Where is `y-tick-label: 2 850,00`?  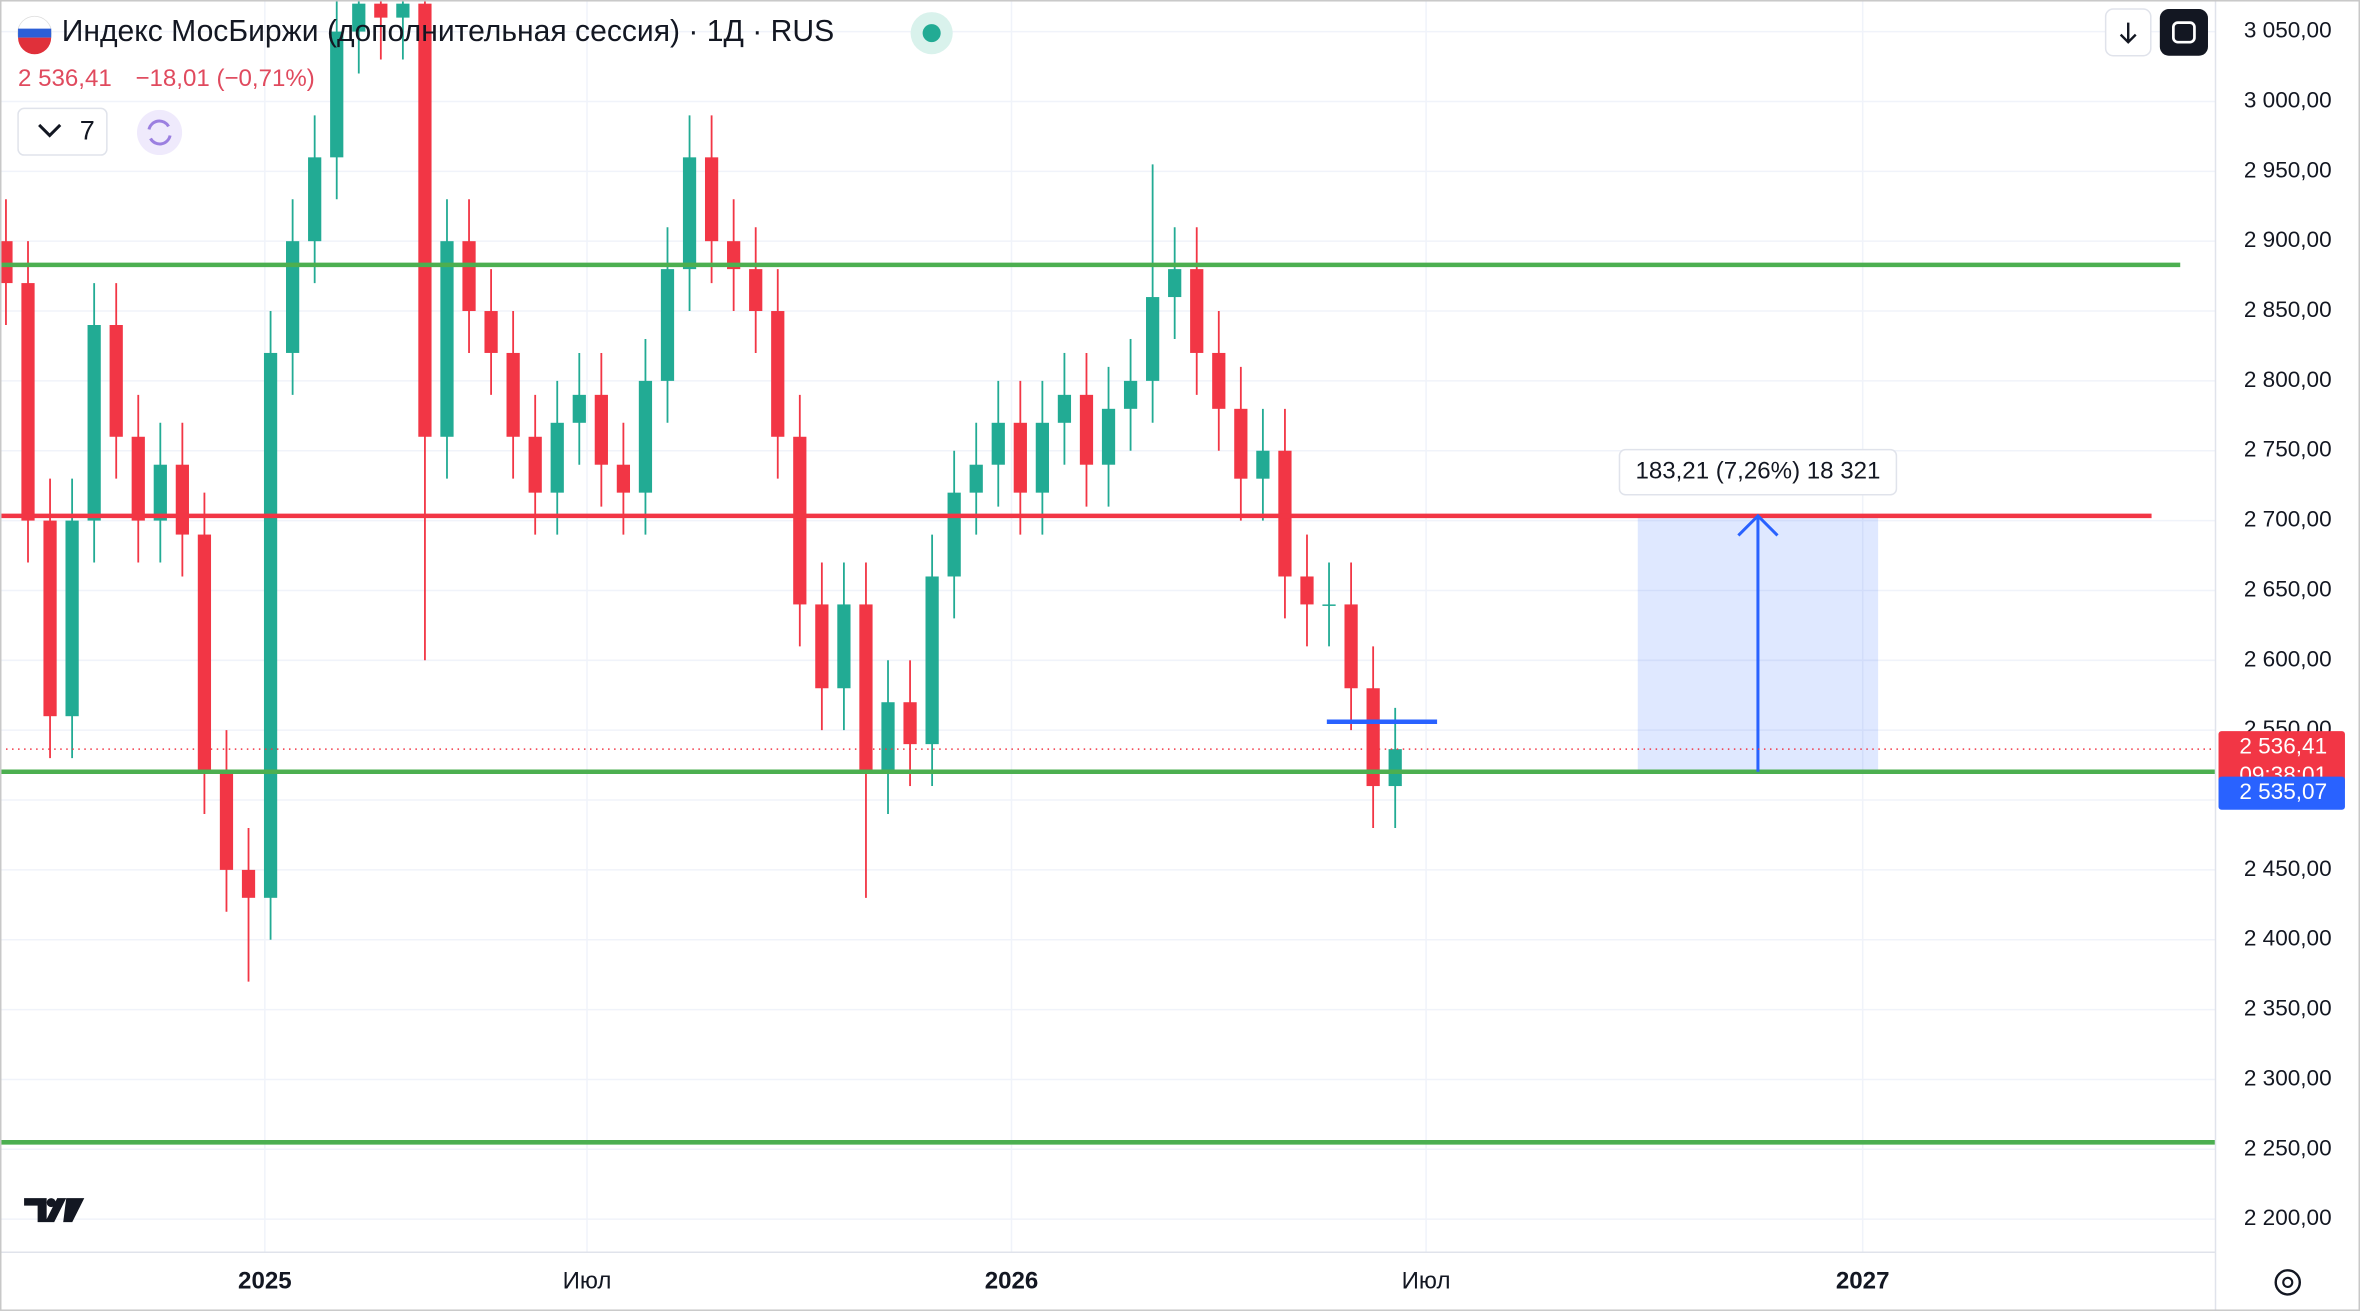
y-tick-label: 2 850,00 is located at coordinates (2288, 309).